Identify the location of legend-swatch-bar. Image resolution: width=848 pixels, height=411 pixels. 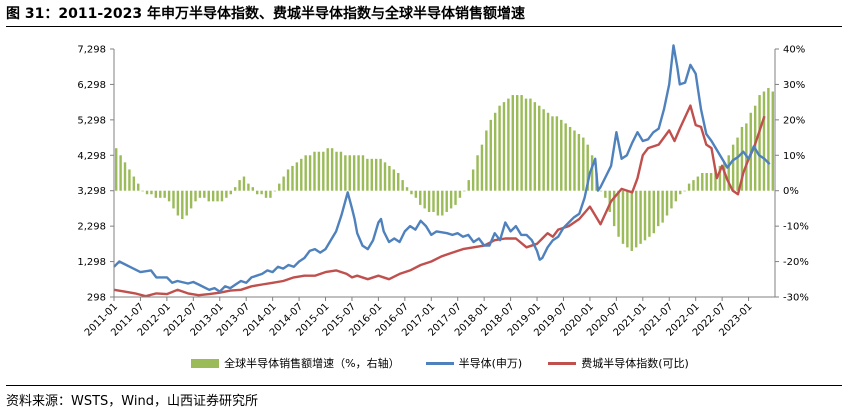
(205, 363).